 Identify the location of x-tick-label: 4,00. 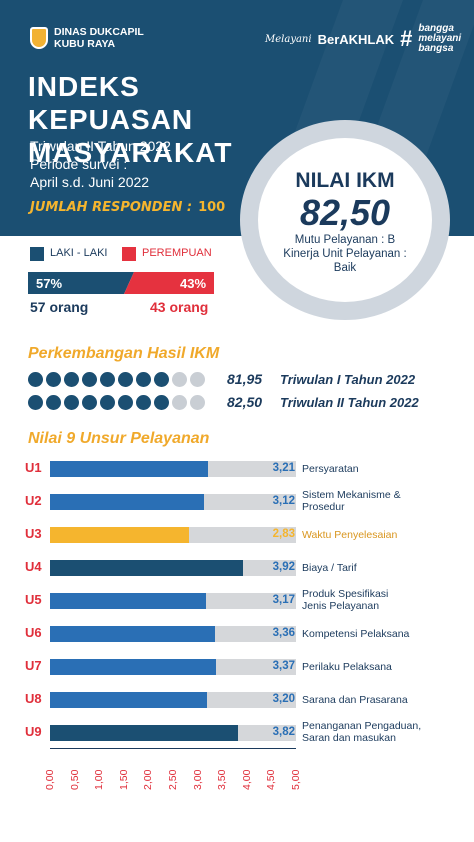
(246, 779).